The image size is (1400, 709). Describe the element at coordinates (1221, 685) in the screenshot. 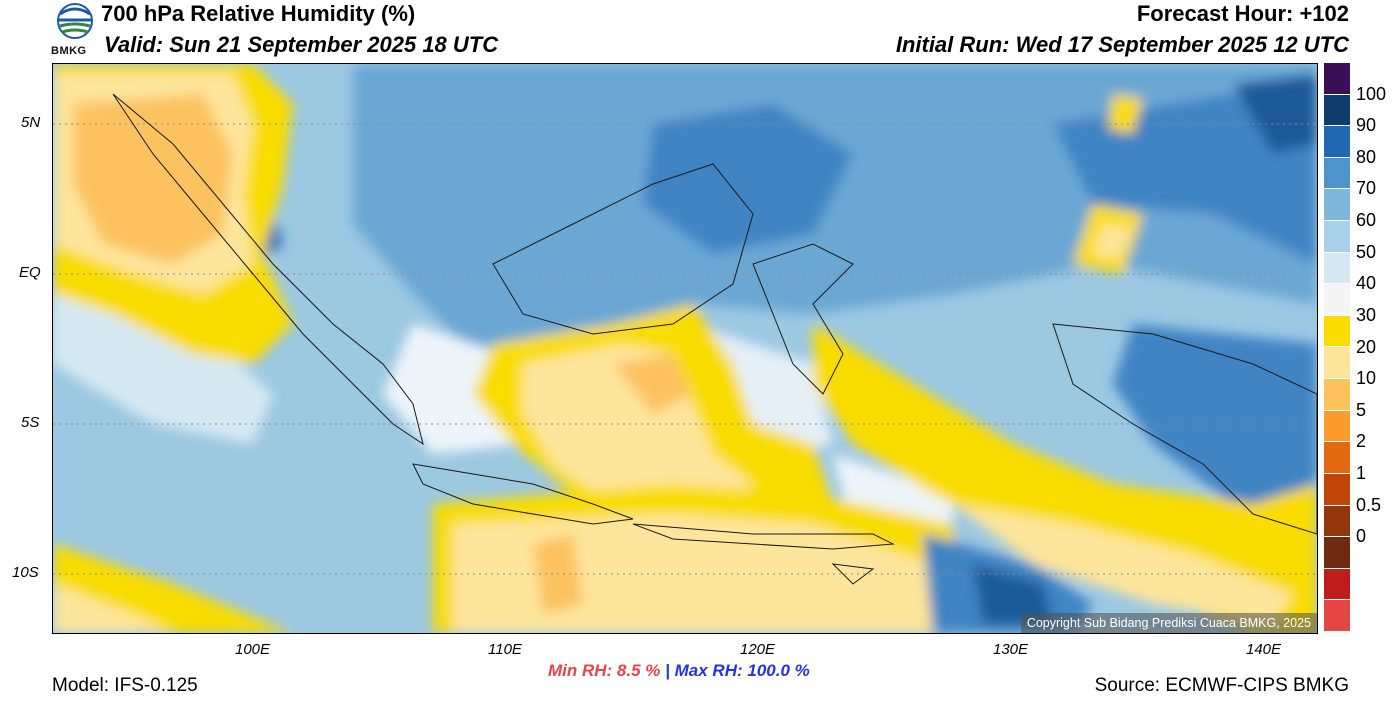

I see `source-info: Source: ECMWF-CIPS BMKG` at that location.